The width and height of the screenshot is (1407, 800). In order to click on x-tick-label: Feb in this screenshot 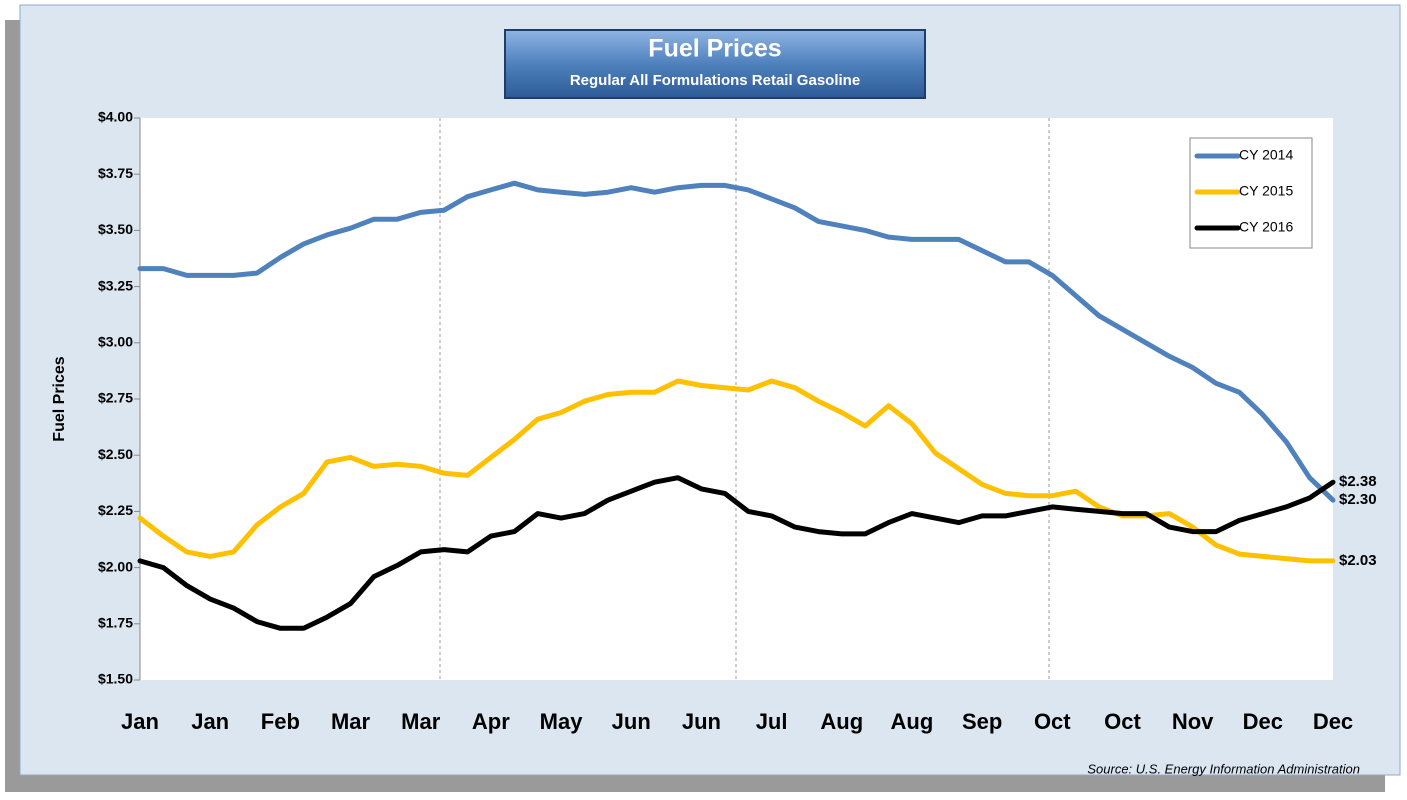, I will do `click(280, 721)`.